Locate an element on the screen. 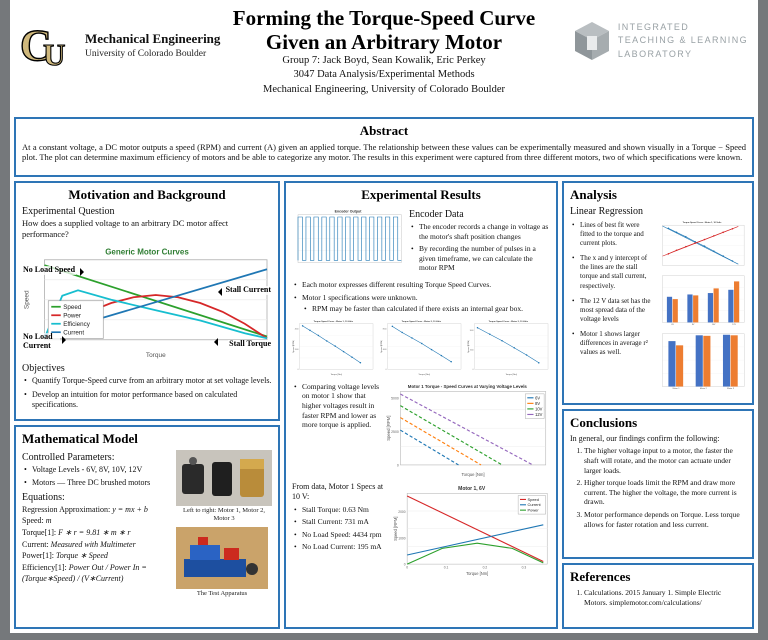  svg-text: U is located at coordinates (54, 52).